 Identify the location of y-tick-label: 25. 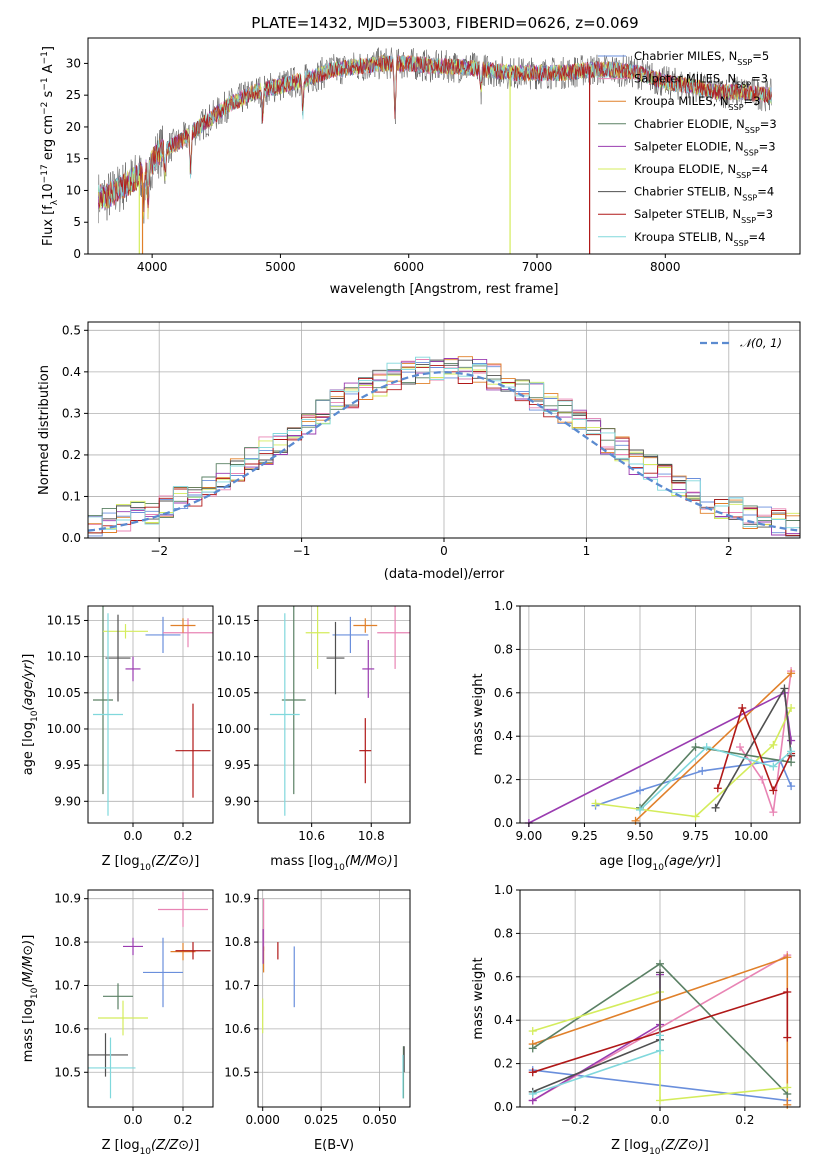
(73, 95).